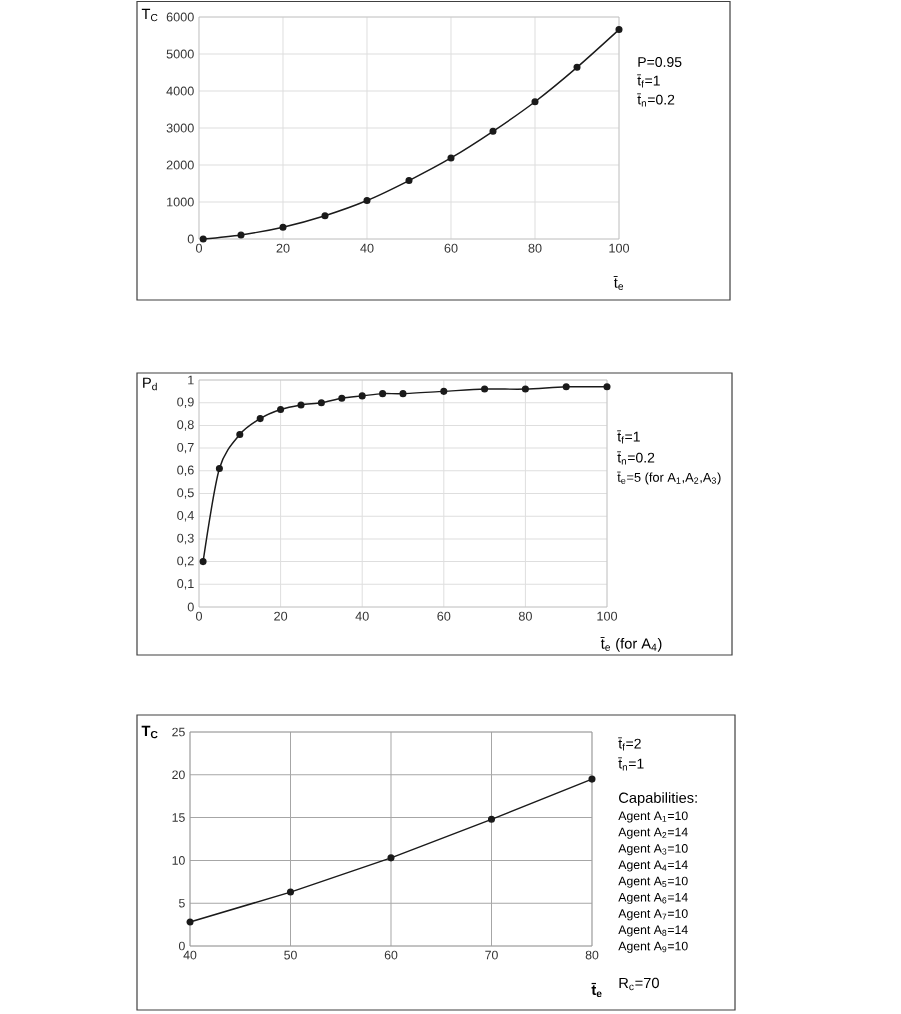  I want to click on x-axis-title: t̄$_{e}$ (for A$_{4}$), so click(631, 644).